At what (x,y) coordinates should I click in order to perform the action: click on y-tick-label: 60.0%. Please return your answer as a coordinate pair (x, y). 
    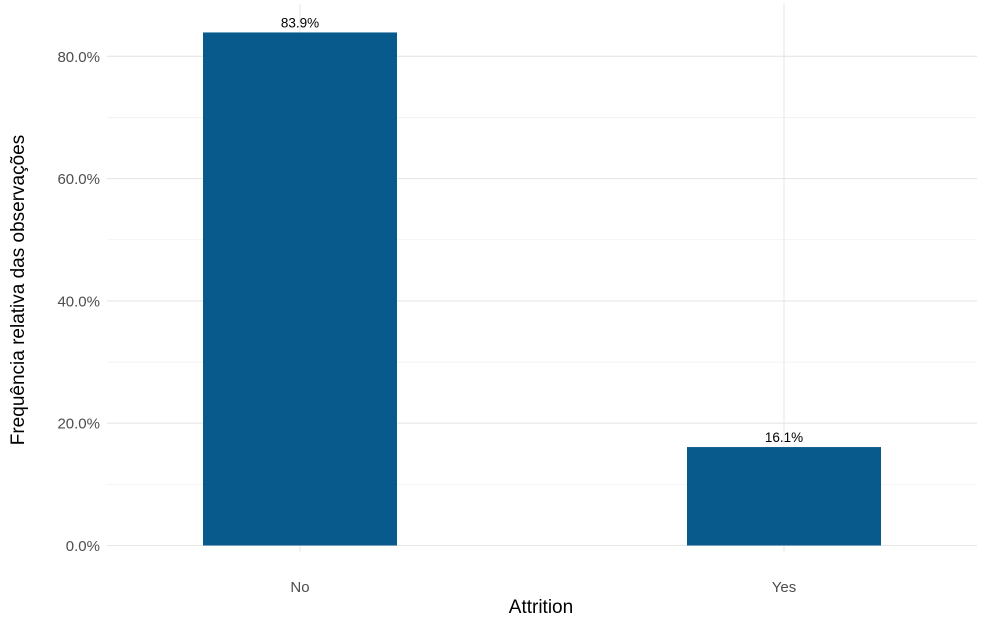
    Looking at the image, I should click on (78, 179).